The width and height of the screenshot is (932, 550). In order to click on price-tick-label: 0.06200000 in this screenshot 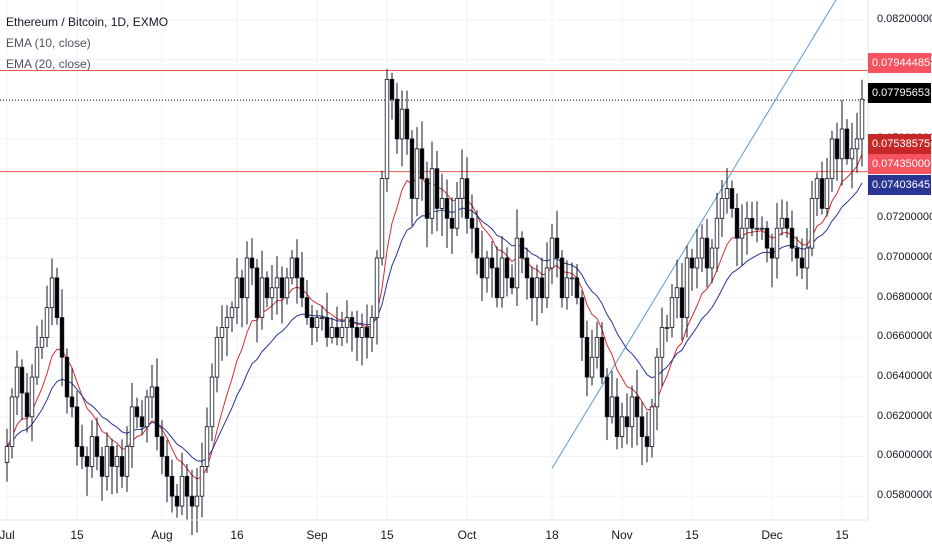, I will do `click(904, 415)`.